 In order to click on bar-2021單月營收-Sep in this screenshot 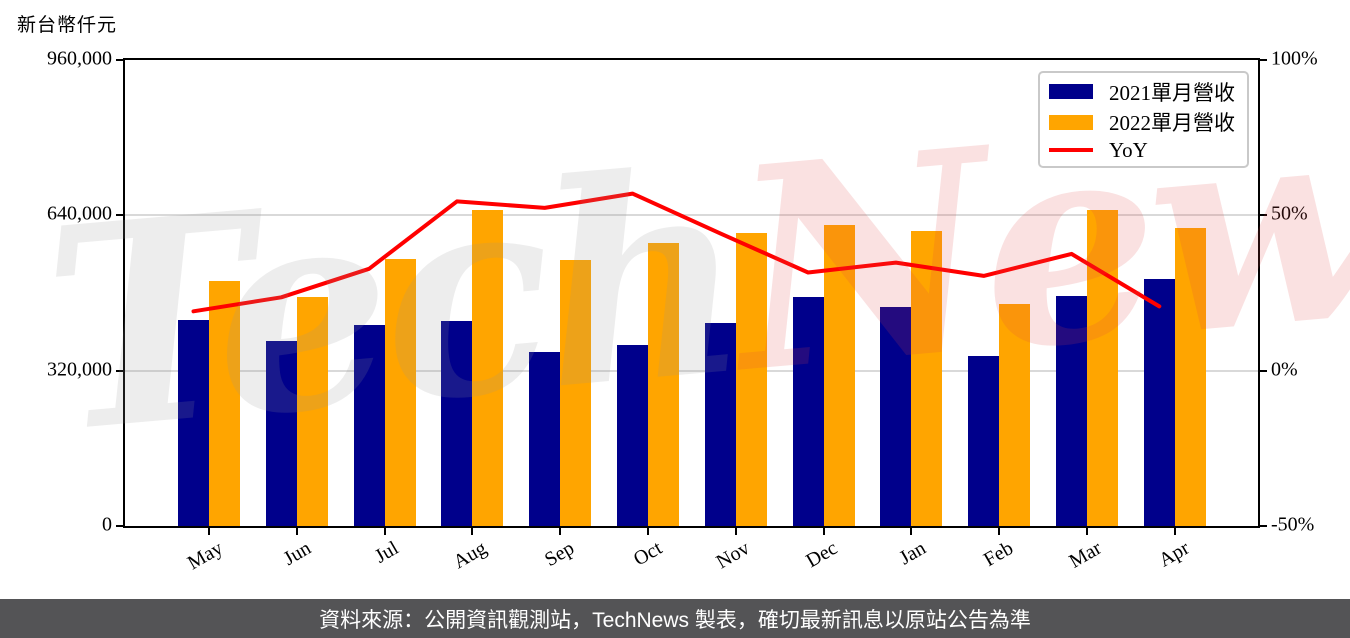, I will do `click(545, 438)`.